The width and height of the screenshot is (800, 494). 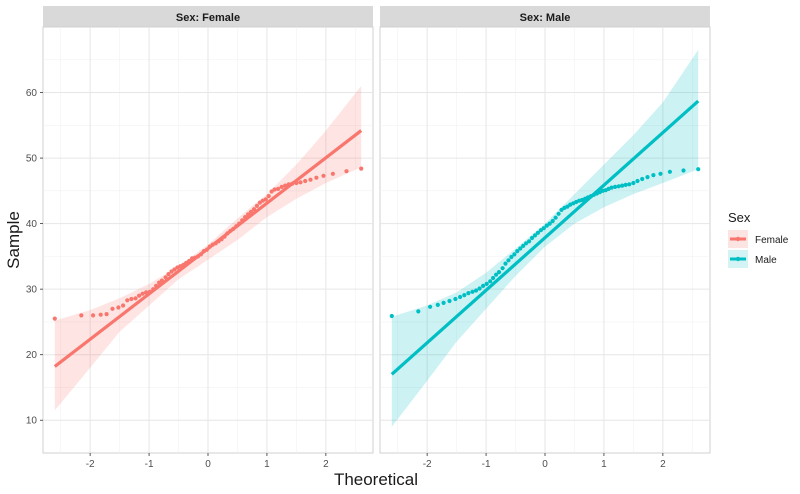 What do you see at coordinates (752, 259) in the screenshot?
I see `legend-key-male: Male` at bounding box center [752, 259].